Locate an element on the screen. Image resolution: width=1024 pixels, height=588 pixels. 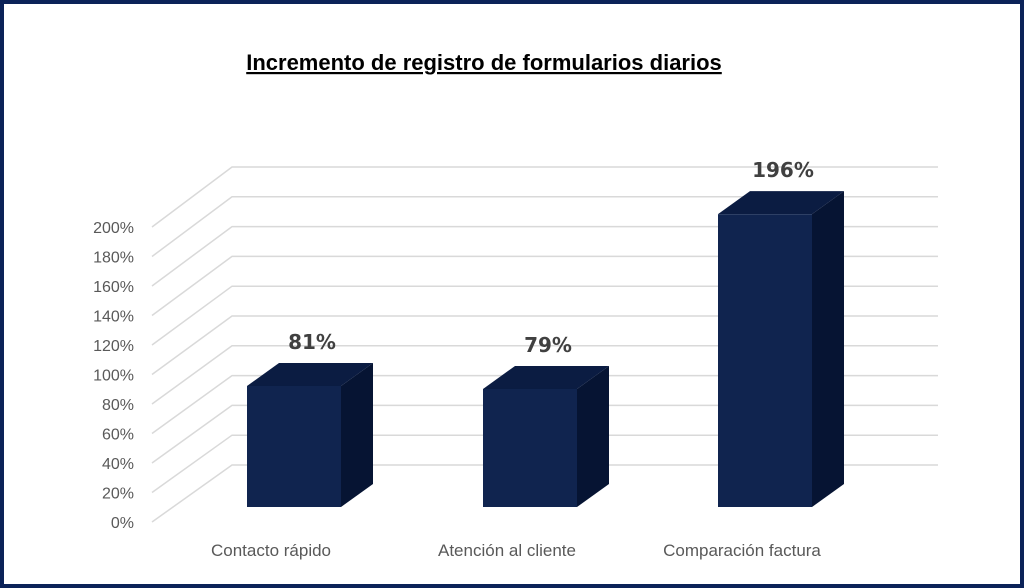
bar: 79% is located at coordinates (546, 420).